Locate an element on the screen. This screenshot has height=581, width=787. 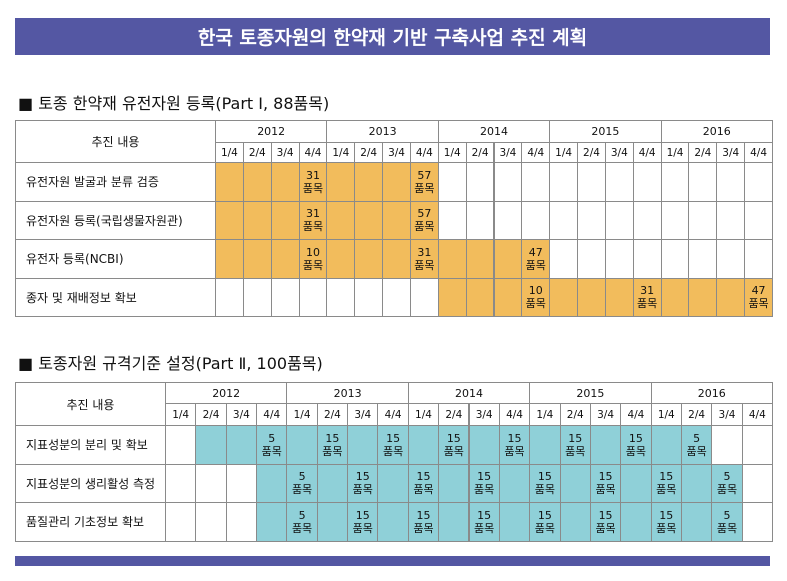
row-label: 지표성분의 생리활성 측정 is located at coordinates (90, 483).